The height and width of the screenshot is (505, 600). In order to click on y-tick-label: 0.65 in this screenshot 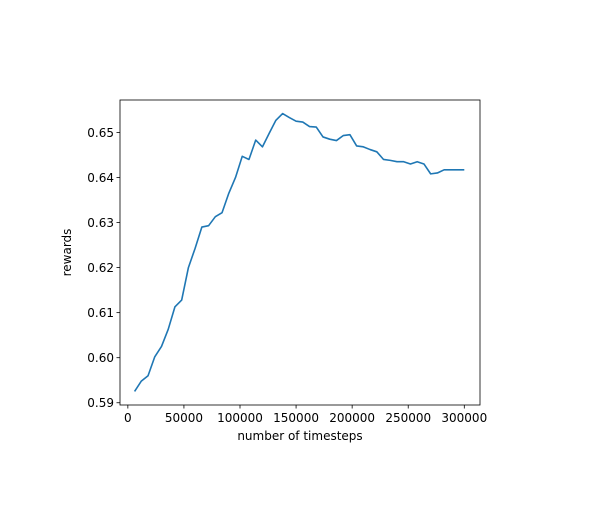, I will do `click(100, 133)`.